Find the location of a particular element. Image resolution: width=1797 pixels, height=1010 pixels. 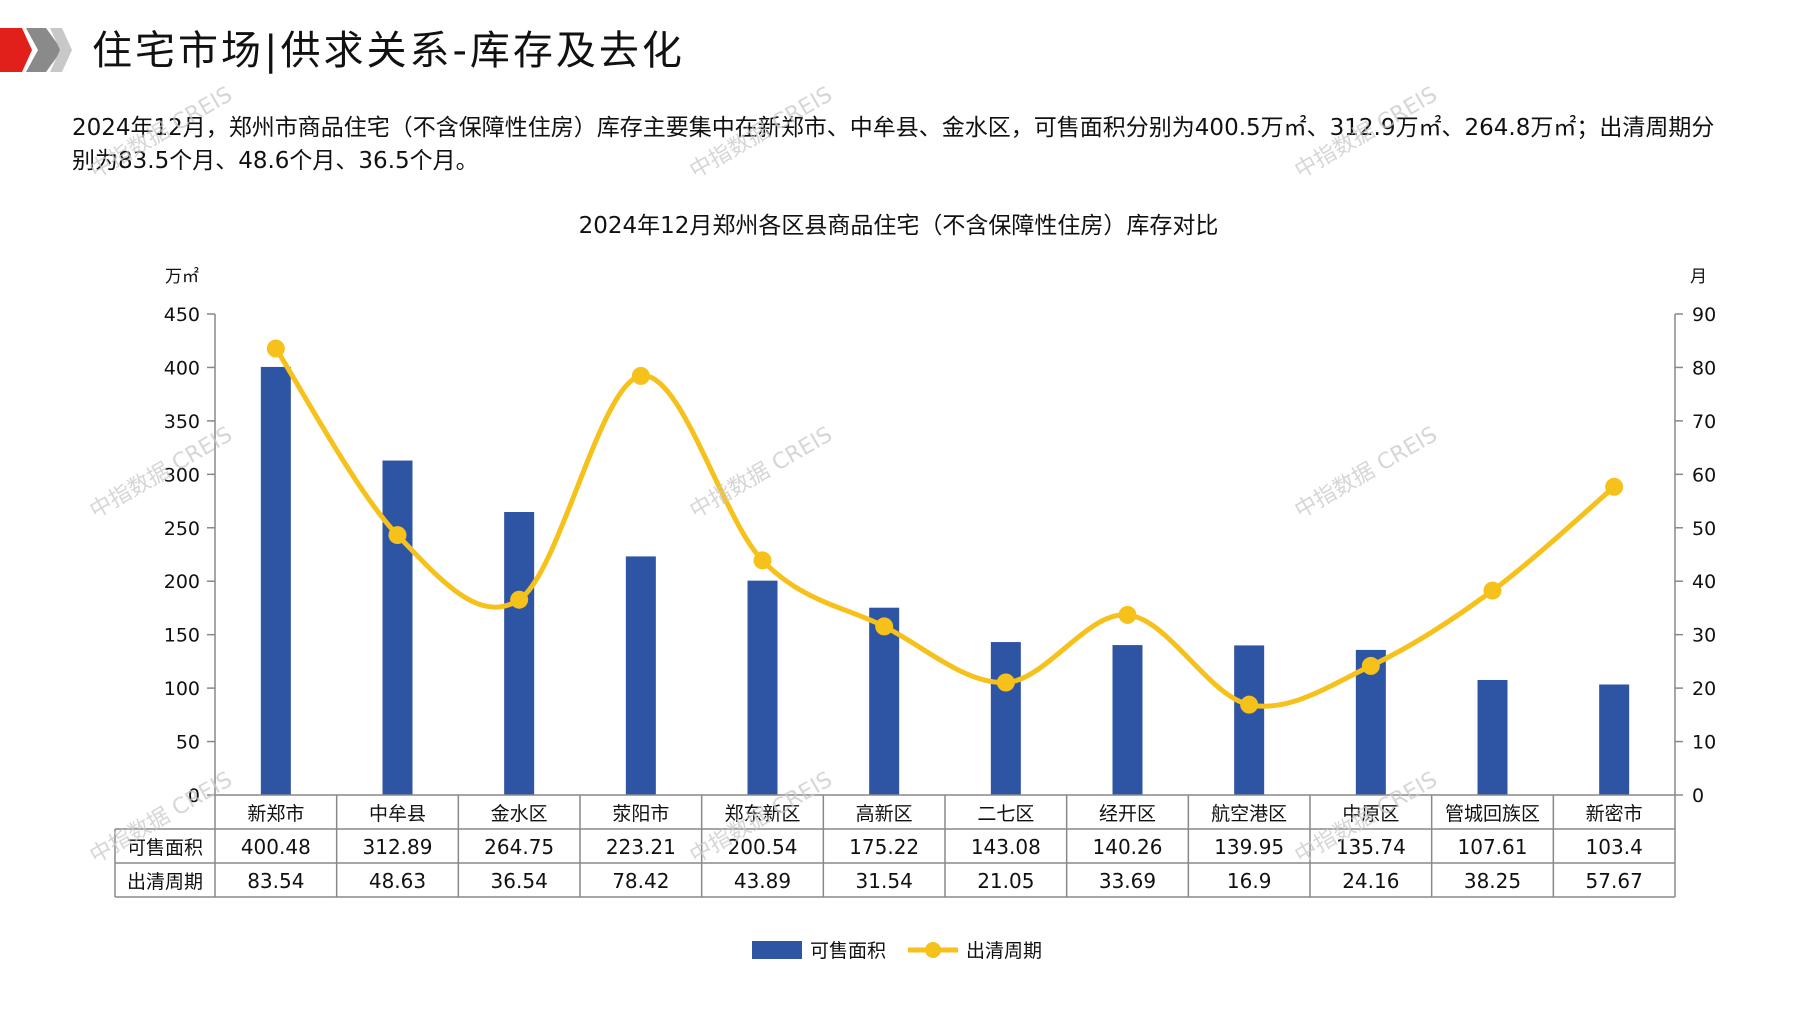

table-cell-period: 78.42 is located at coordinates (640, 881).